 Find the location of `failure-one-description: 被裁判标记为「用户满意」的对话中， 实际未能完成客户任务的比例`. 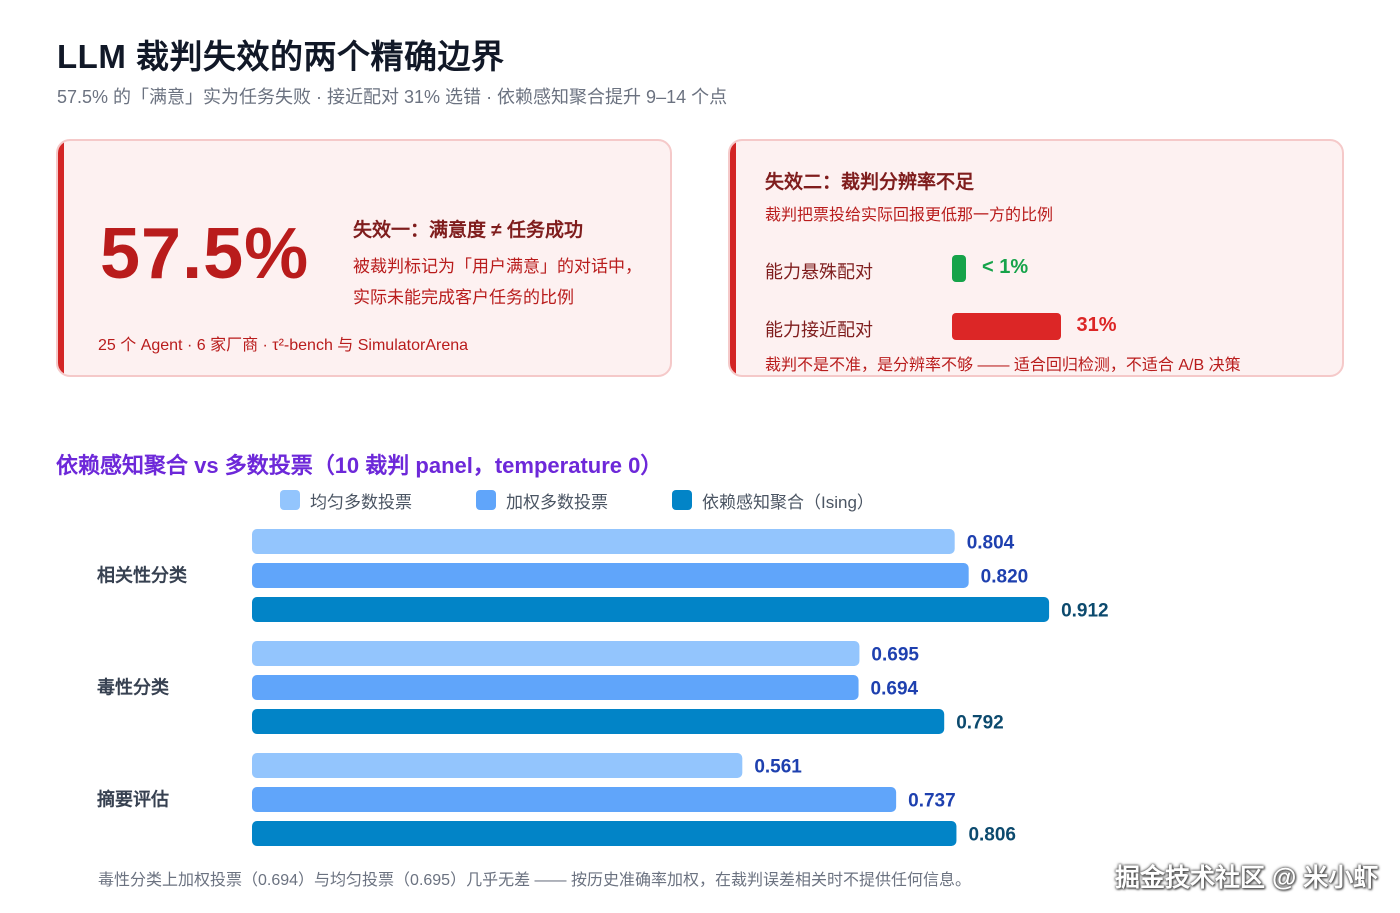

failure-one-description: 被裁判标记为「用户满意」的对话中， 实际未能完成客户任务的比例 is located at coordinates (508, 282).